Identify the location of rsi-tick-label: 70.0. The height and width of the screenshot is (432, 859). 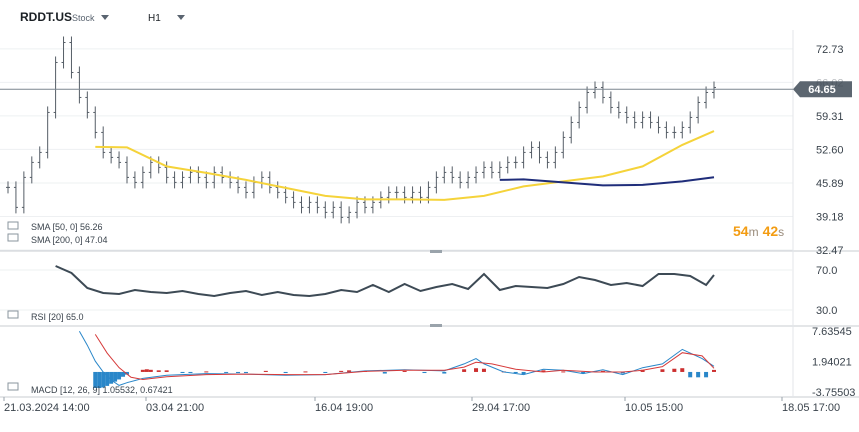
(826, 271).